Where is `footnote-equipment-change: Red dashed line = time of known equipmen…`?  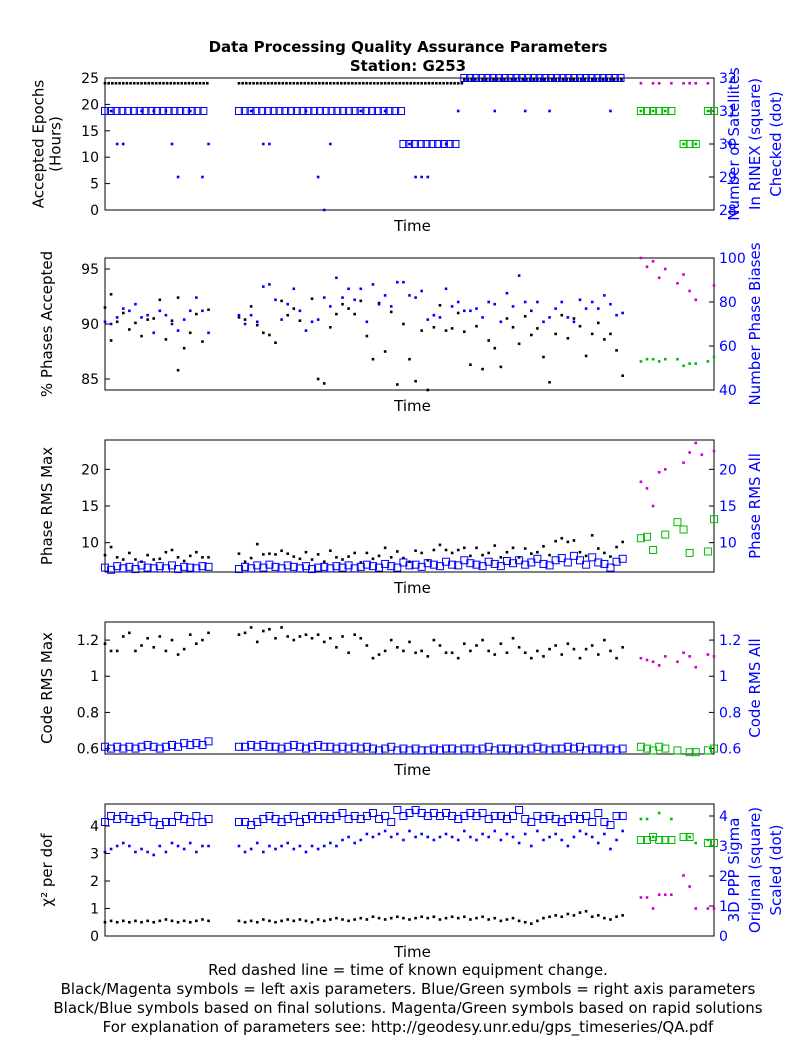
footnote-equipment-change: Red dashed line = time of known equipmen… is located at coordinates (408, 970).